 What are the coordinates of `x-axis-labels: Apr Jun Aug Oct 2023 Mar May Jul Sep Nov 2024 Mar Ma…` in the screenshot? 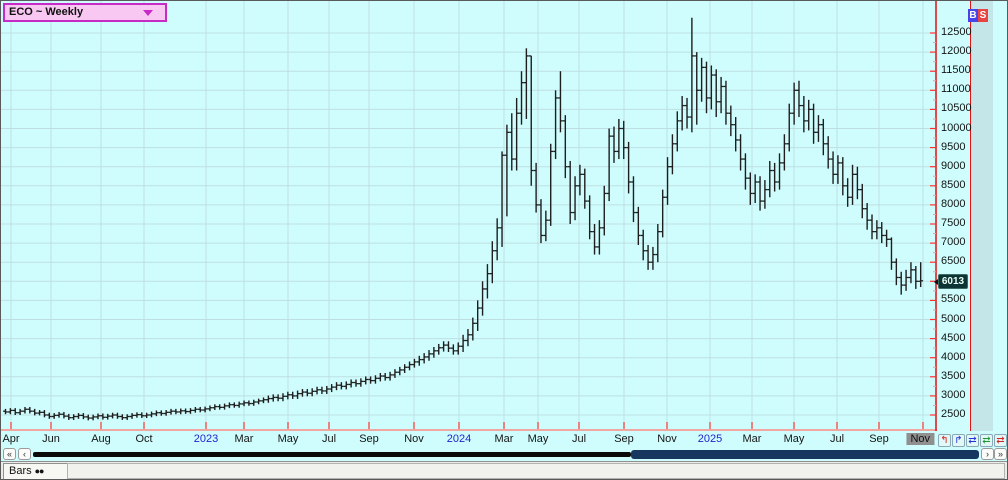 It's located at (469, 440).